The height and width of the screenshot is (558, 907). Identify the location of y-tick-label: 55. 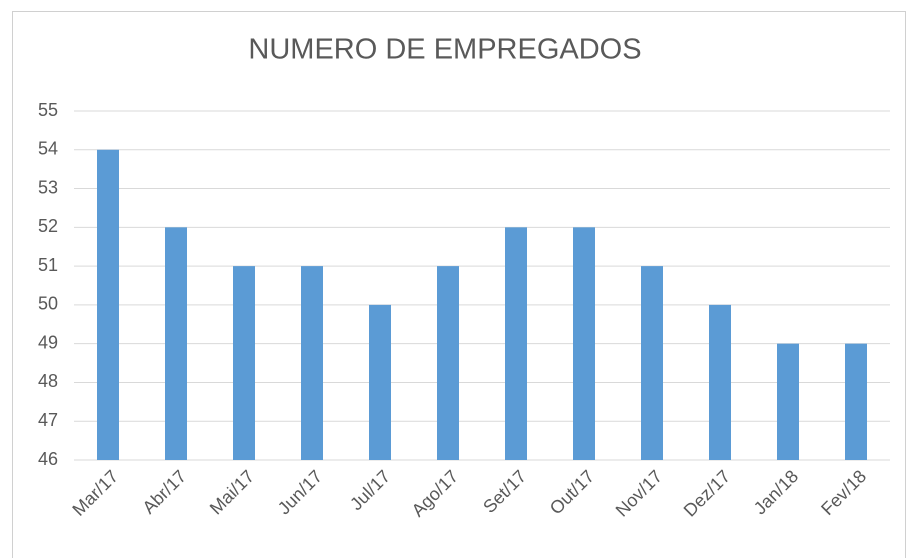
(48, 110).